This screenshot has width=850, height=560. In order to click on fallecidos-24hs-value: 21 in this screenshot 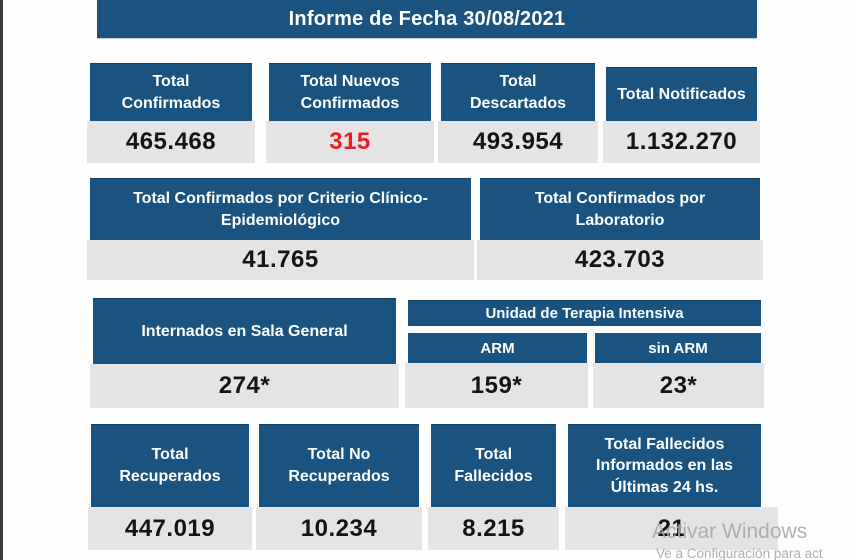, I will do `click(671, 528)`.